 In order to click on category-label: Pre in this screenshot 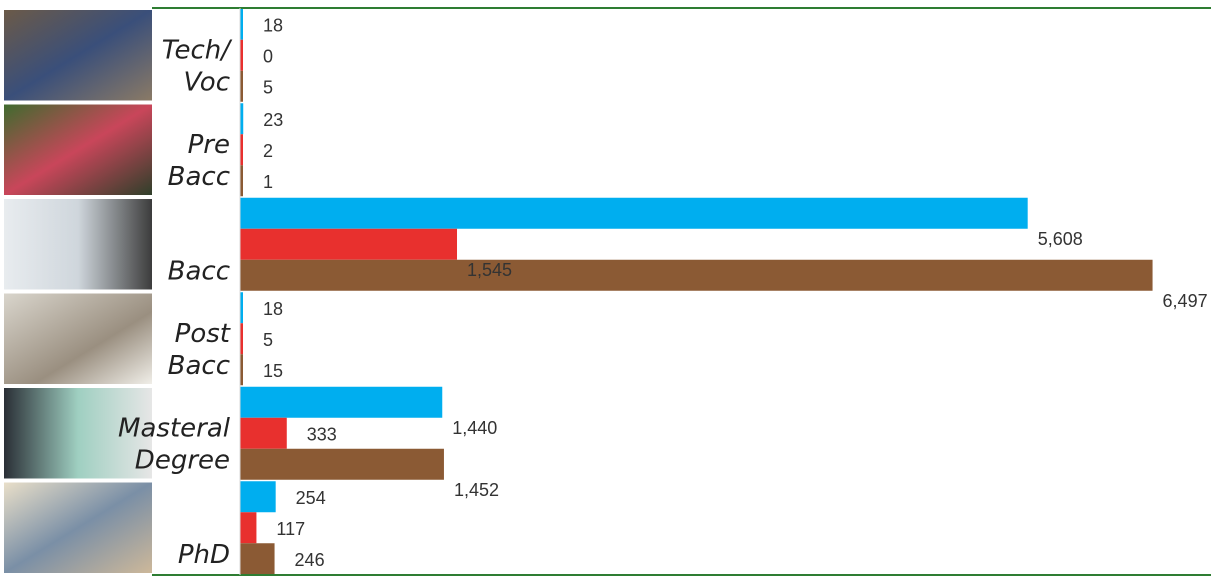, I will do `click(209, 145)`.